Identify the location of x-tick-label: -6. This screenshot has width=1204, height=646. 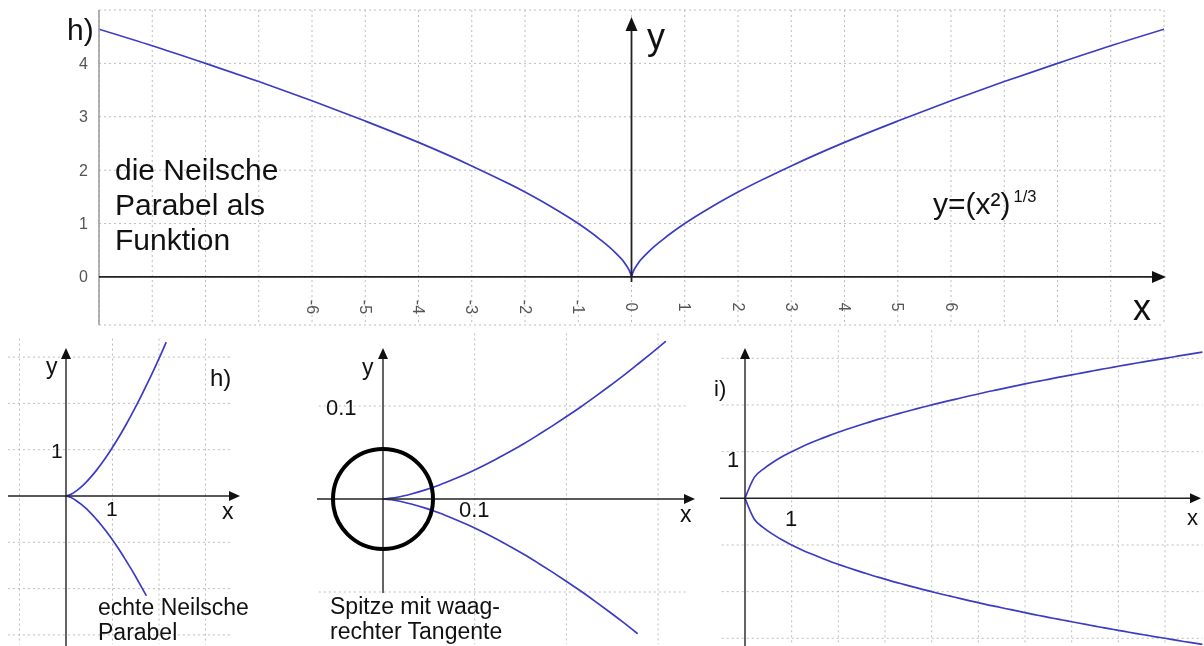
(312, 307).